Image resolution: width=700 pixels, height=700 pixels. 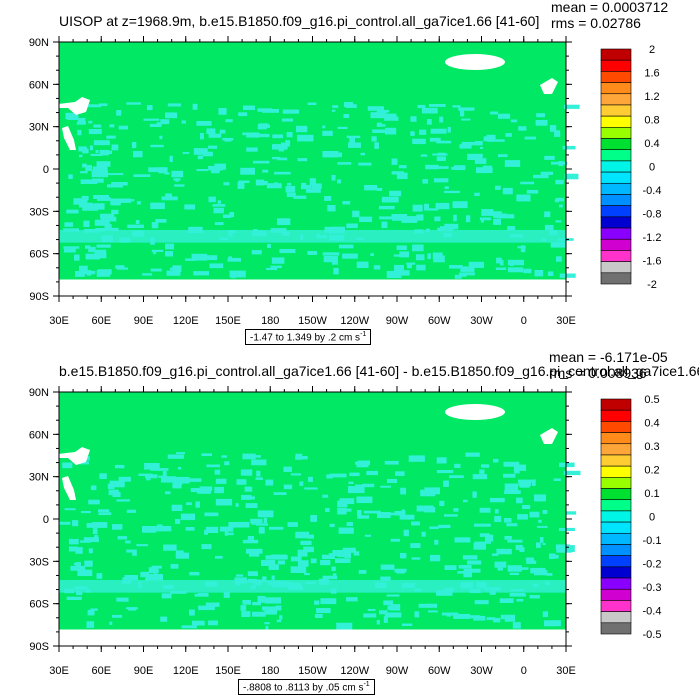 I want to click on contour-range-box: -.8808 to .8113 by .05 cm s-1, so click(x=306, y=687).